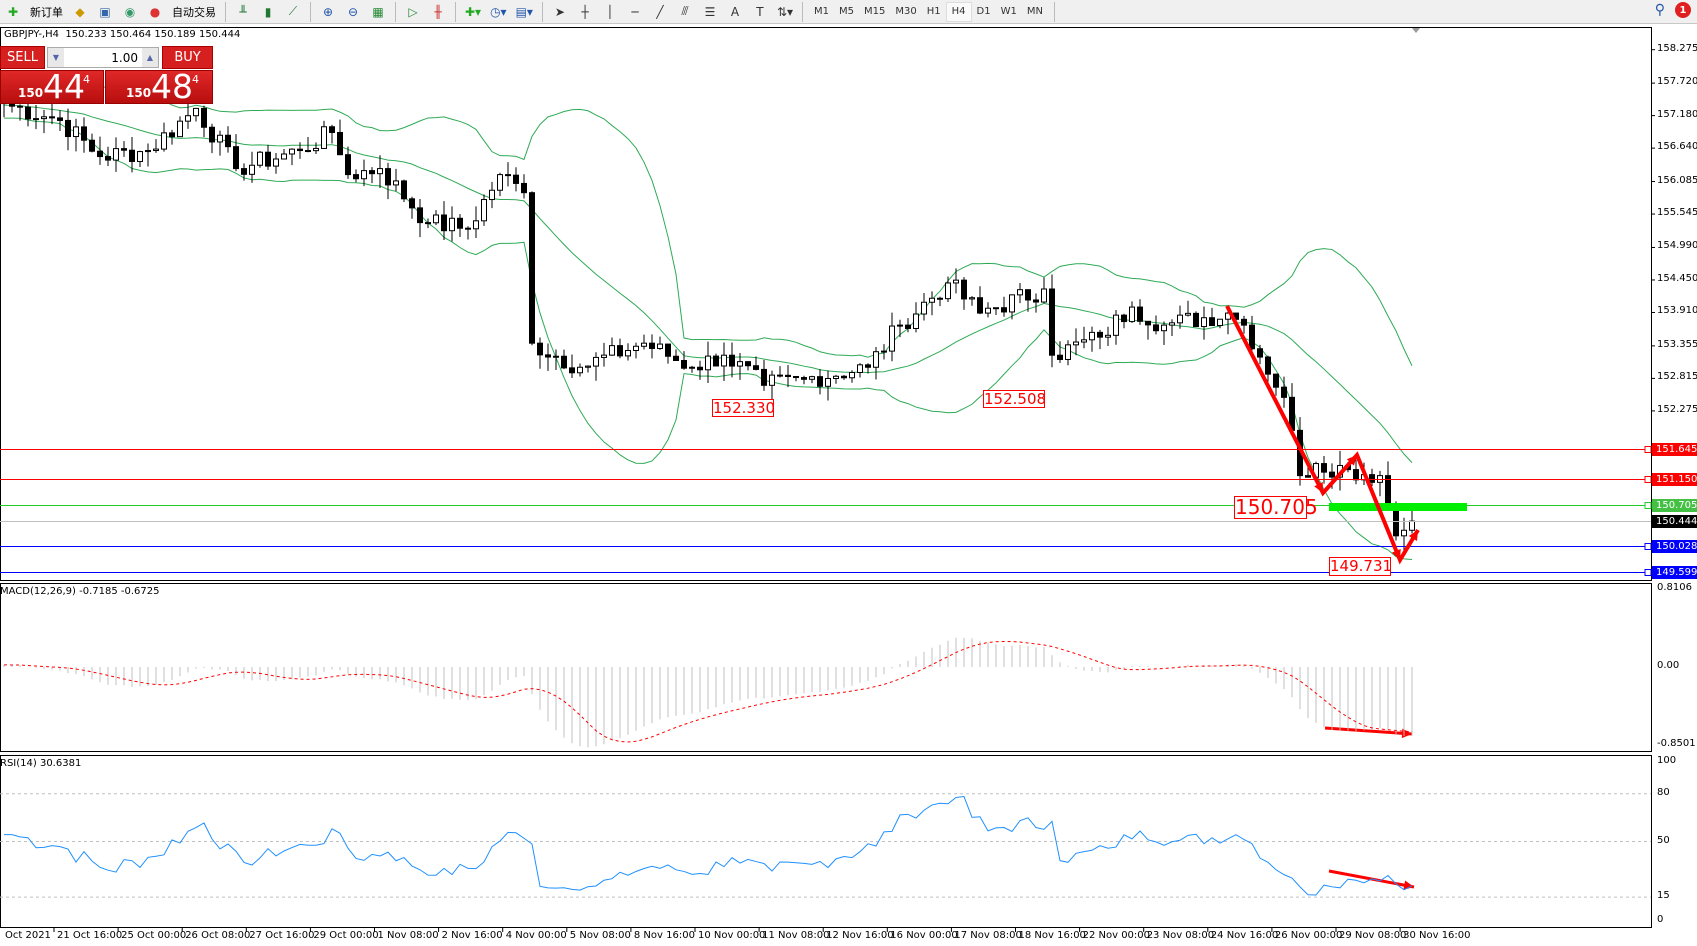 Image resolution: width=1697 pixels, height=946 pixels. What do you see at coordinates (635, 11) in the screenshot?
I see `horizontal-line-icon: ─` at bounding box center [635, 11].